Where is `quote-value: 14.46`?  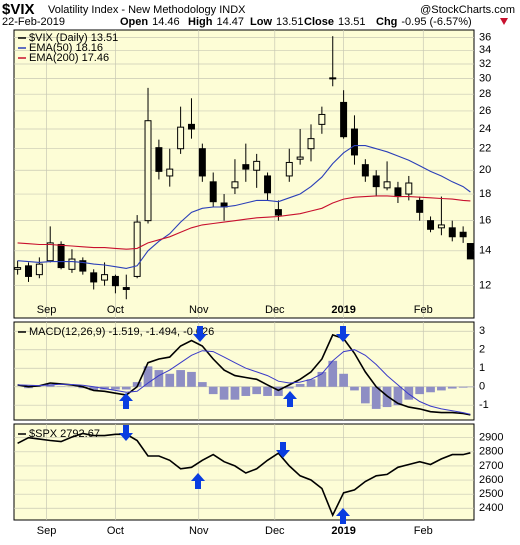 quote-value: 14.46 is located at coordinates (166, 22).